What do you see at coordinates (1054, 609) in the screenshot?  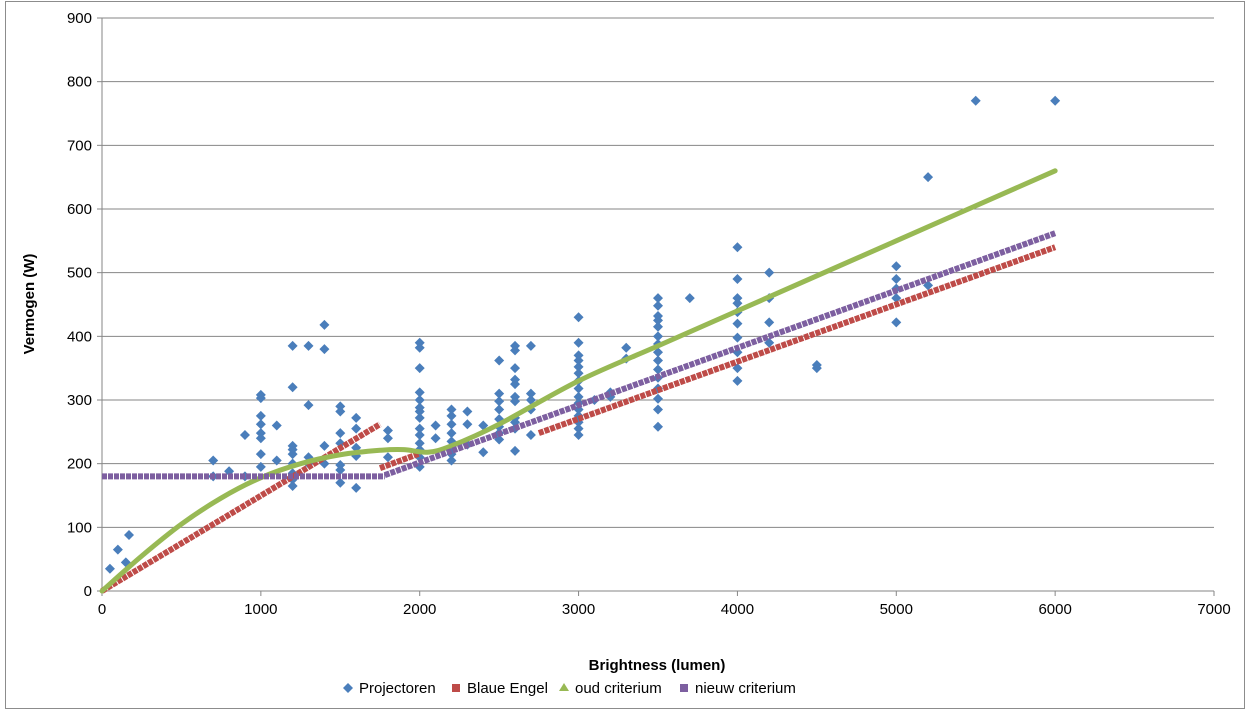 I see `x-tick-label: 6000` at bounding box center [1054, 609].